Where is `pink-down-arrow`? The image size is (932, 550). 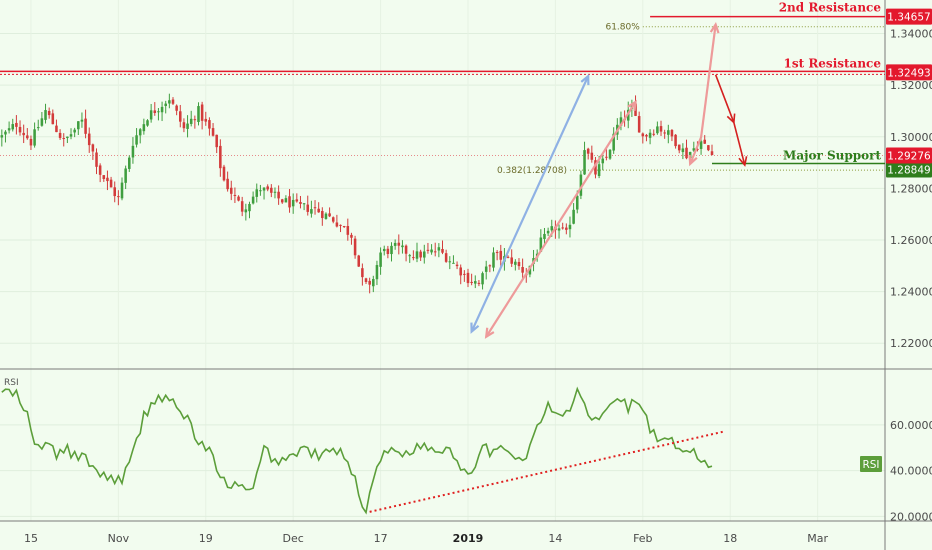
pink-down-arrow is located at coordinates (696, 150).